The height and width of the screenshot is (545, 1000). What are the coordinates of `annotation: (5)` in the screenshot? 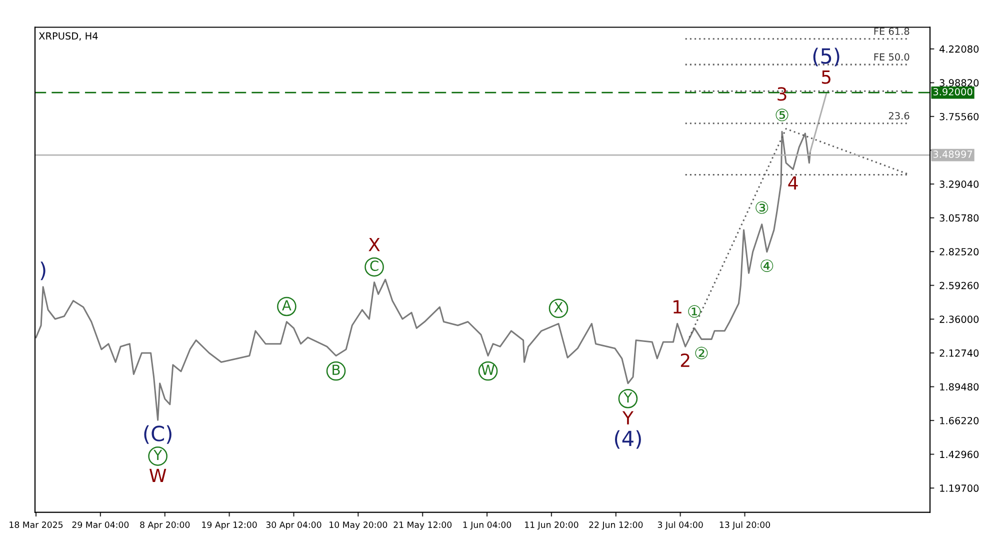 It's located at (826, 57).